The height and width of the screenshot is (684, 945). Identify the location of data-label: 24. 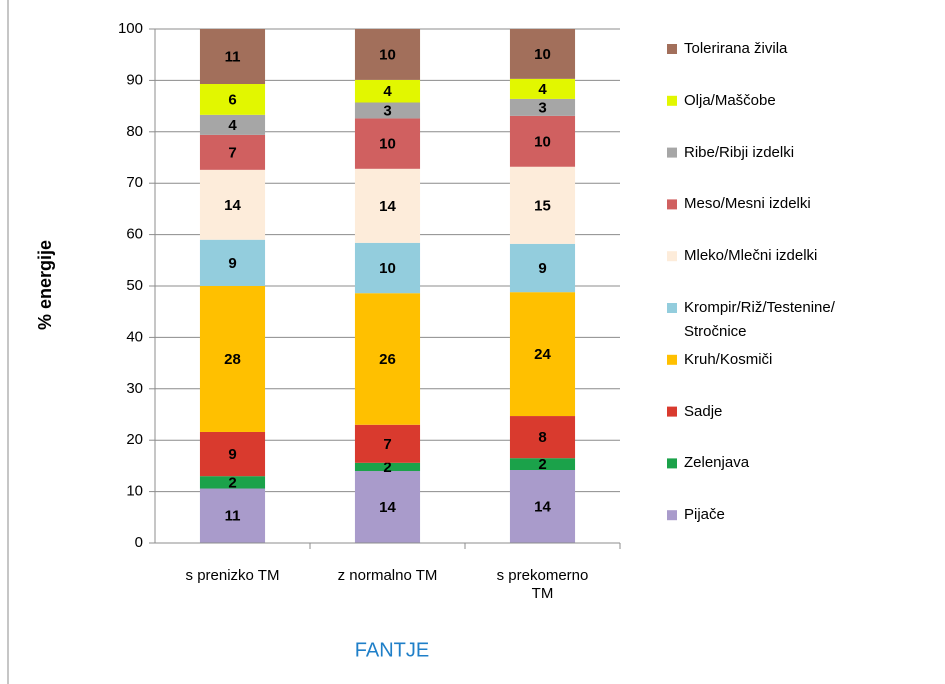
(542, 354).